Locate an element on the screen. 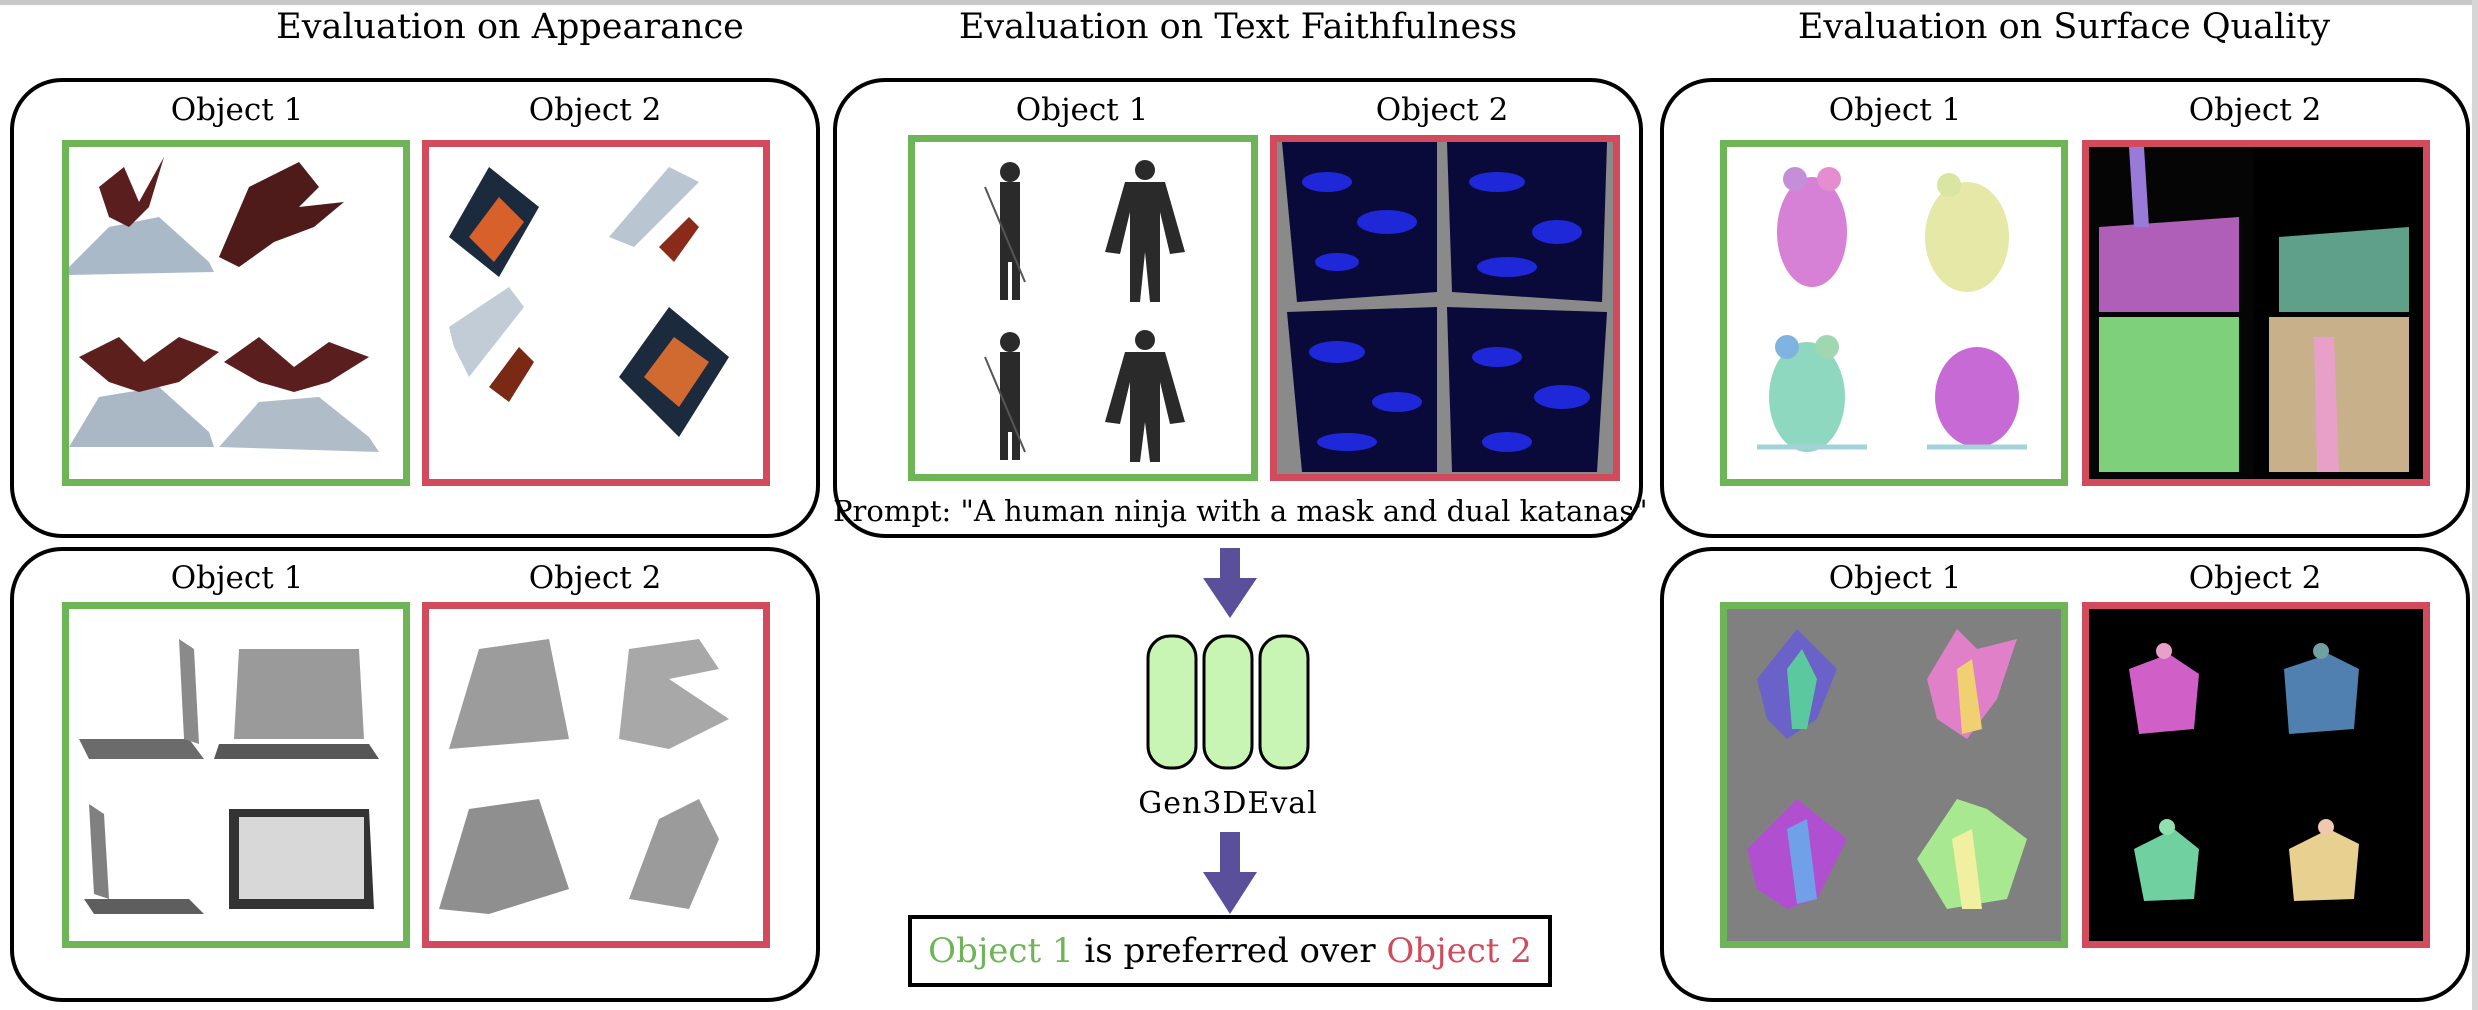  result-middle-text: is preferred over is located at coordinates (1230, 951).